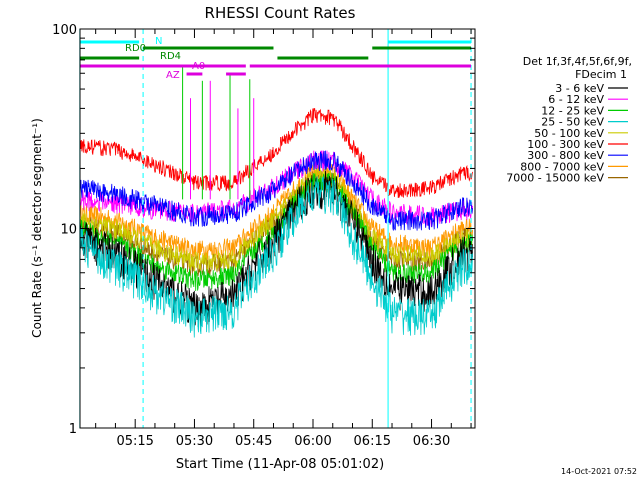 This screenshot has height=480, width=640. I want to click on x-tick-label-4: 06:15, so click(372, 441).